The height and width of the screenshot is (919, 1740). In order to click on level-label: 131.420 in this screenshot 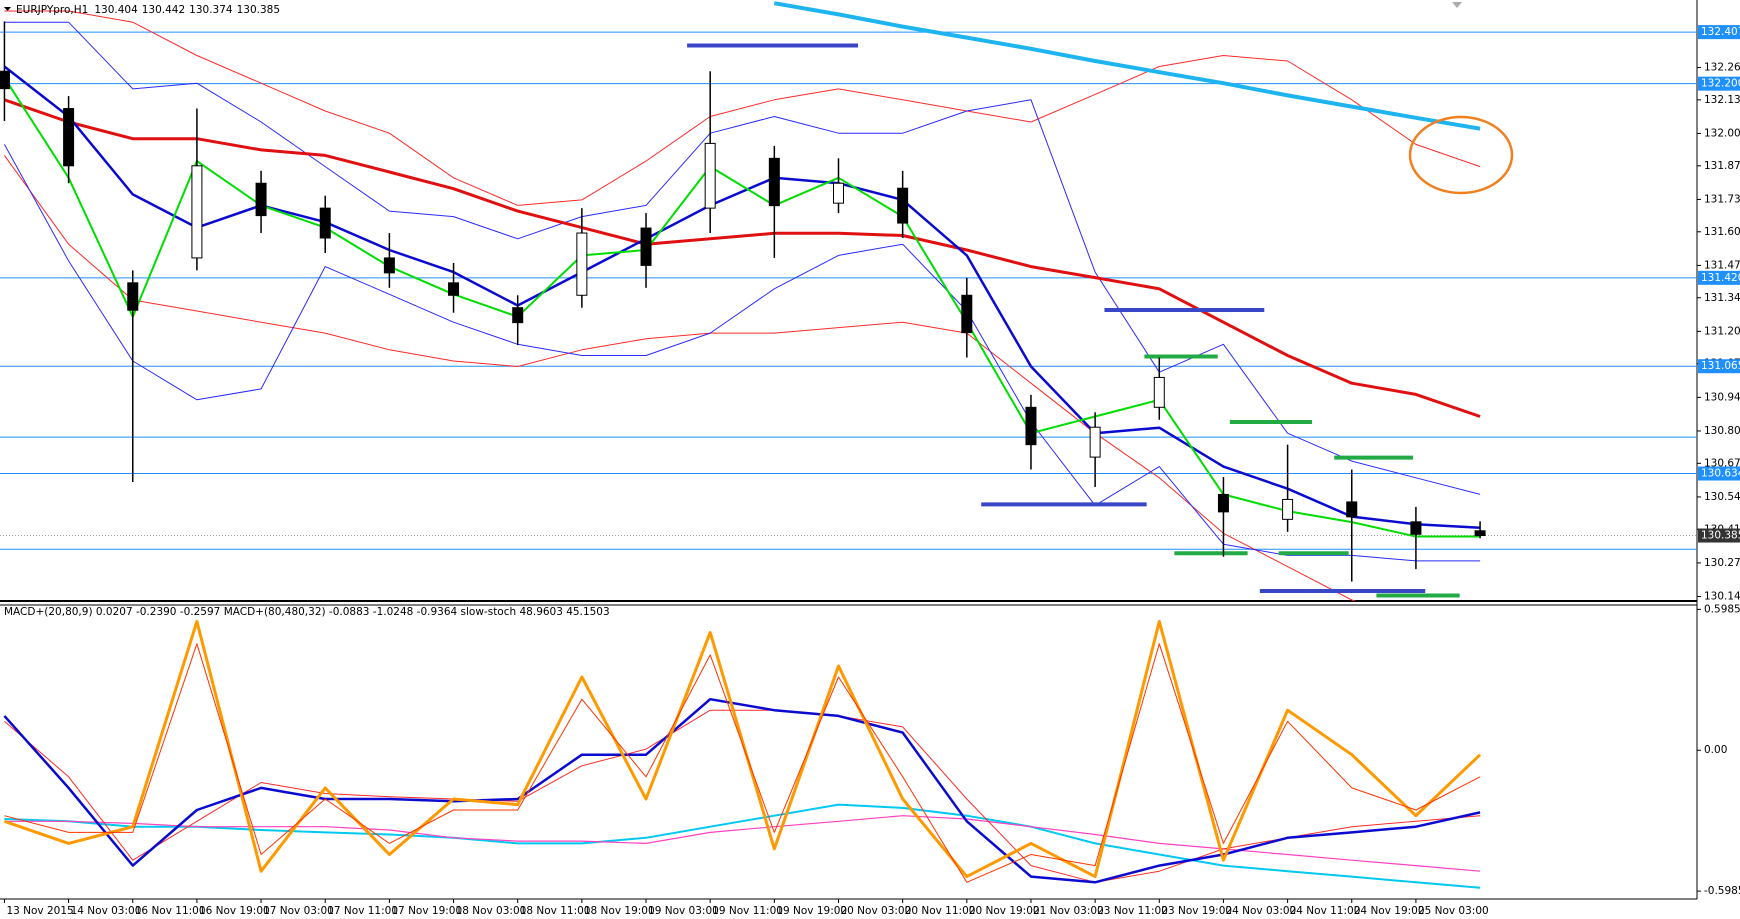, I will do `click(1720, 278)`.